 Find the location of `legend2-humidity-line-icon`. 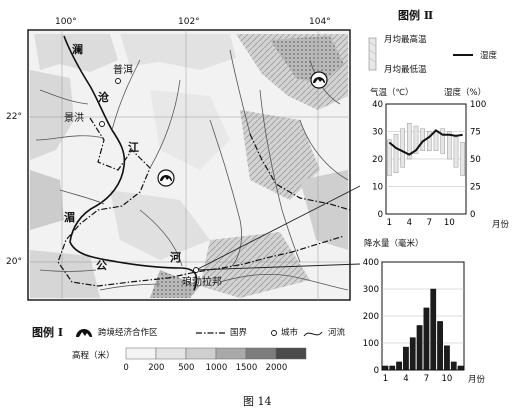

legend2-humidity-line-icon is located at coordinates (463, 55).